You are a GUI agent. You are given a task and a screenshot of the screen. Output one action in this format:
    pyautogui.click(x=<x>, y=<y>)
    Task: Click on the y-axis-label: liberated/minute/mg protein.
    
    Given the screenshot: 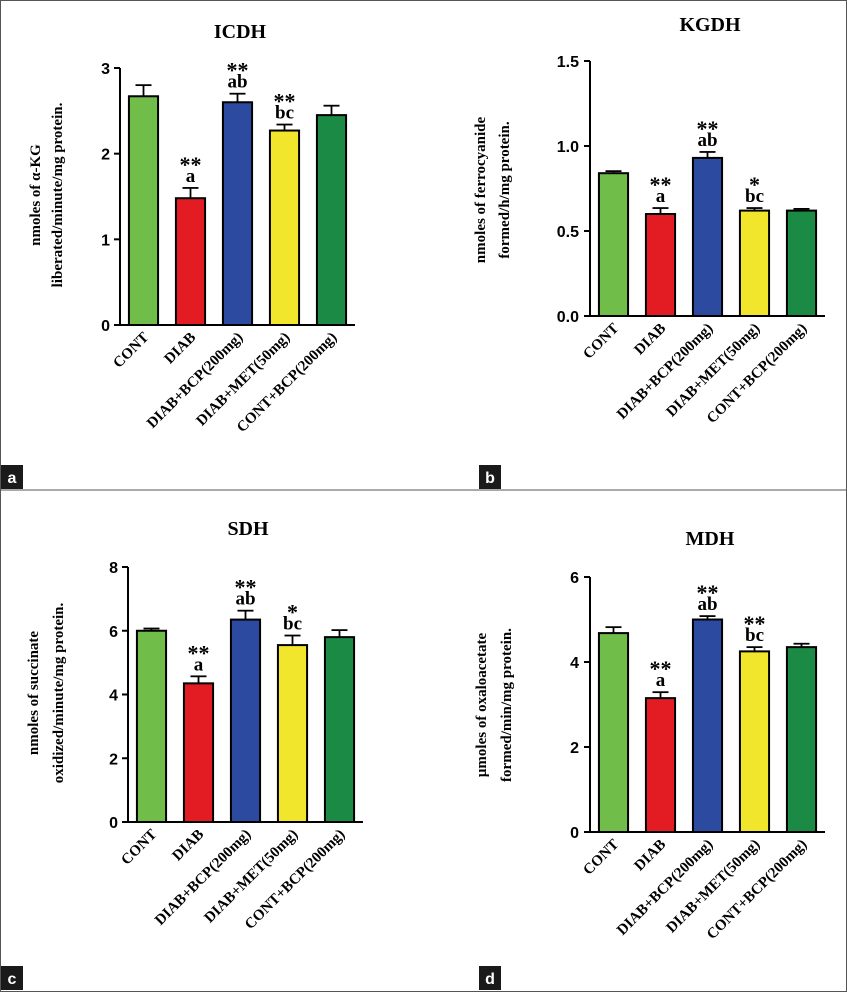 What is the action you would take?
    pyautogui.click(x=58, y=194)
    